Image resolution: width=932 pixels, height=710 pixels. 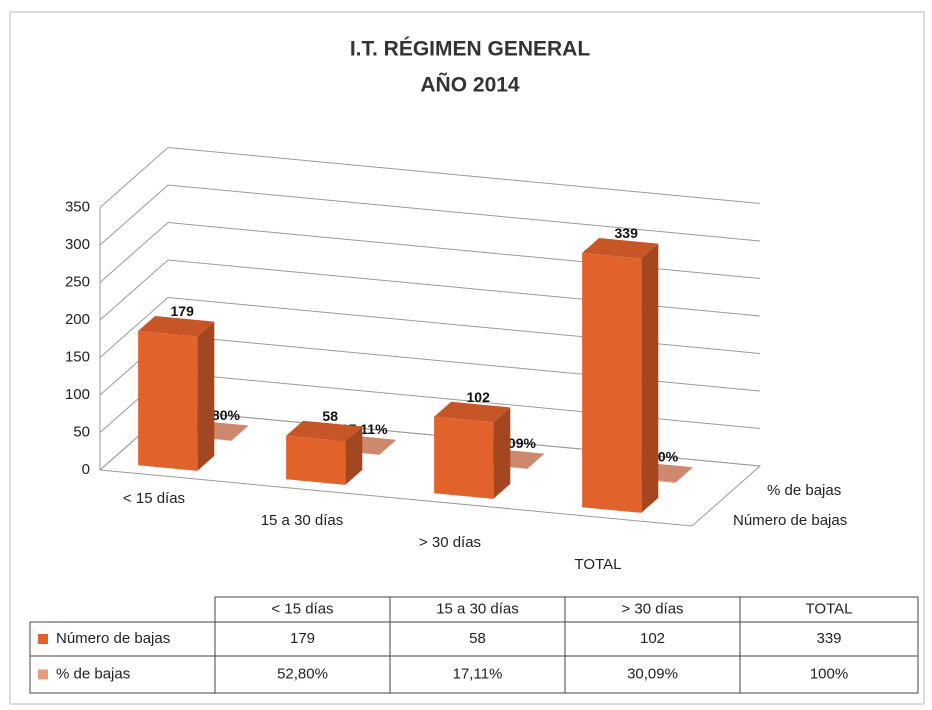 What do you see at coordinates (450, 542) in the screenshot?
I see `x-tick-label: > 30 días` at bounding box center [450, 542].